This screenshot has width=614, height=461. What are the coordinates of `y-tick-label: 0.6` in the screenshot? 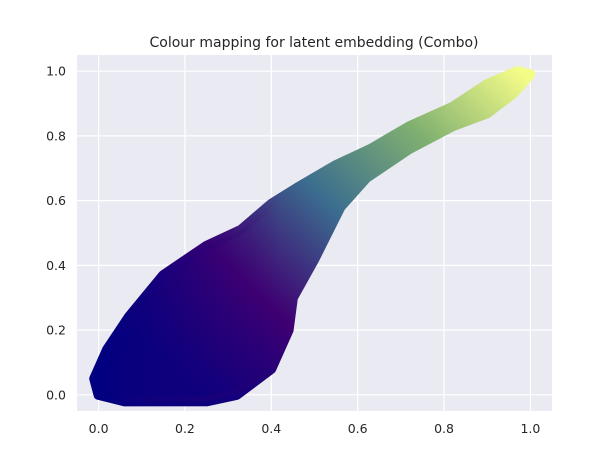 It's located at (56, 200).